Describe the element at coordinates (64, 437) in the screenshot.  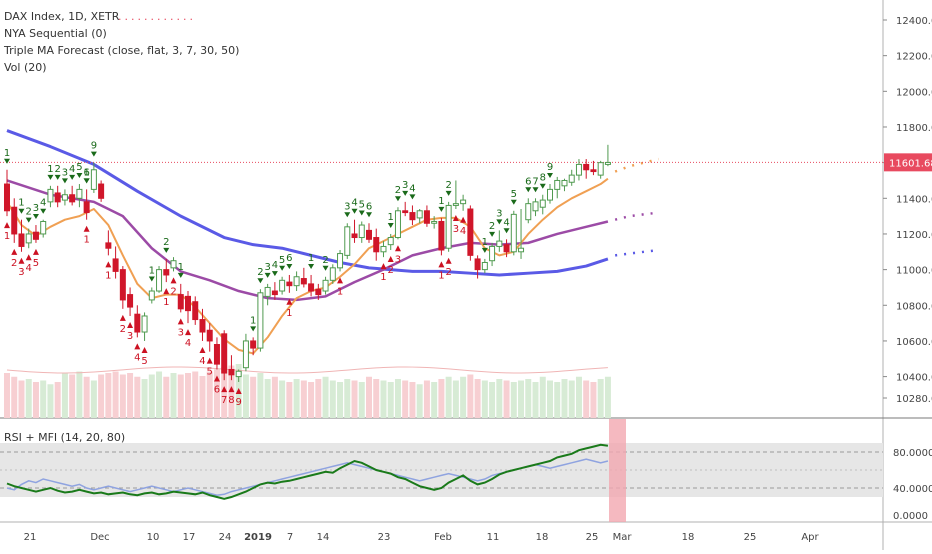
I see `legend-rsi-mfi: RSI + MFI (14, 20, 80)` at that location.